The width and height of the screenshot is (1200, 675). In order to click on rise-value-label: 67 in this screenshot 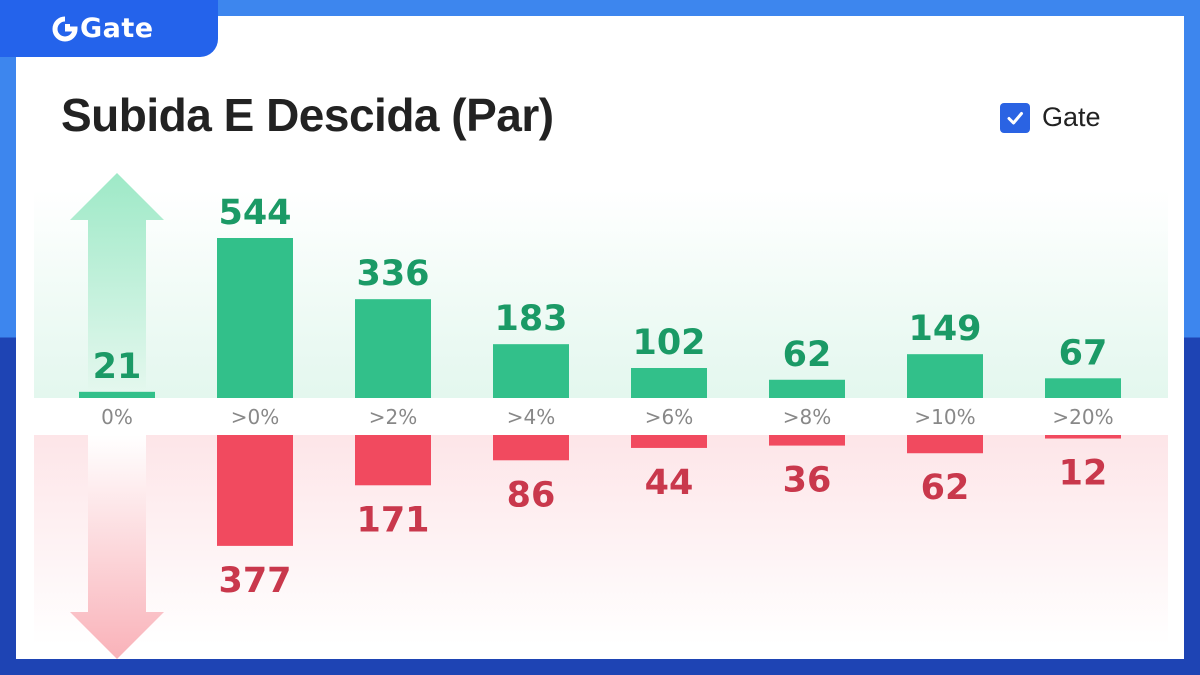, I will do `click(1083, 353)`.